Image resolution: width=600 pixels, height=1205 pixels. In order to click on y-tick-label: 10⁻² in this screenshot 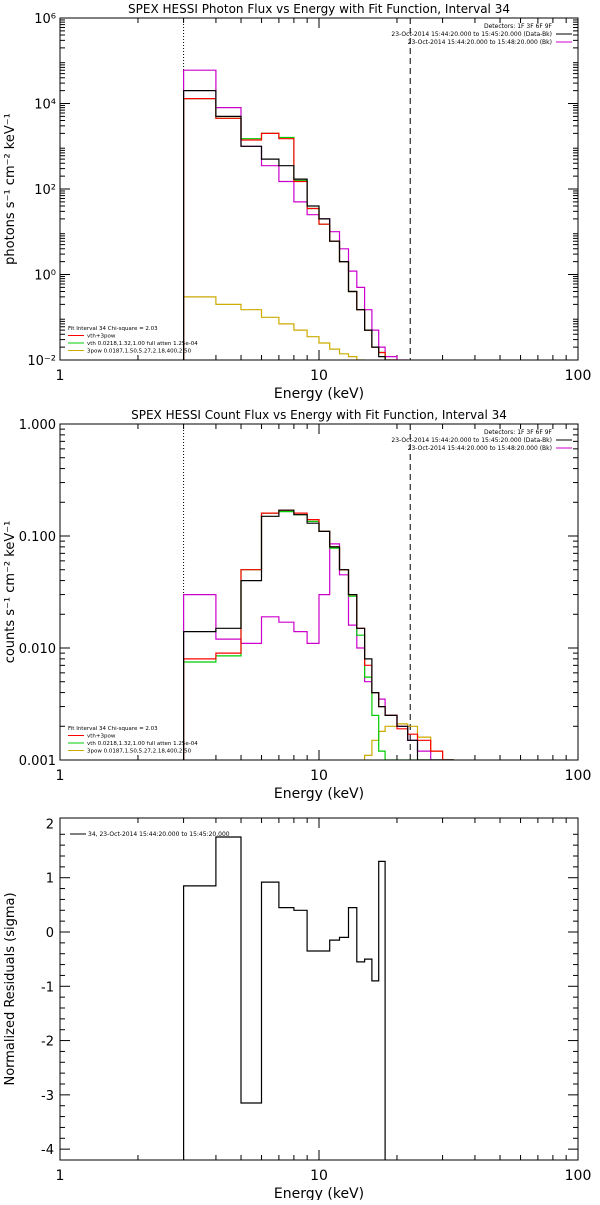, I will do `click(41, 361)`.